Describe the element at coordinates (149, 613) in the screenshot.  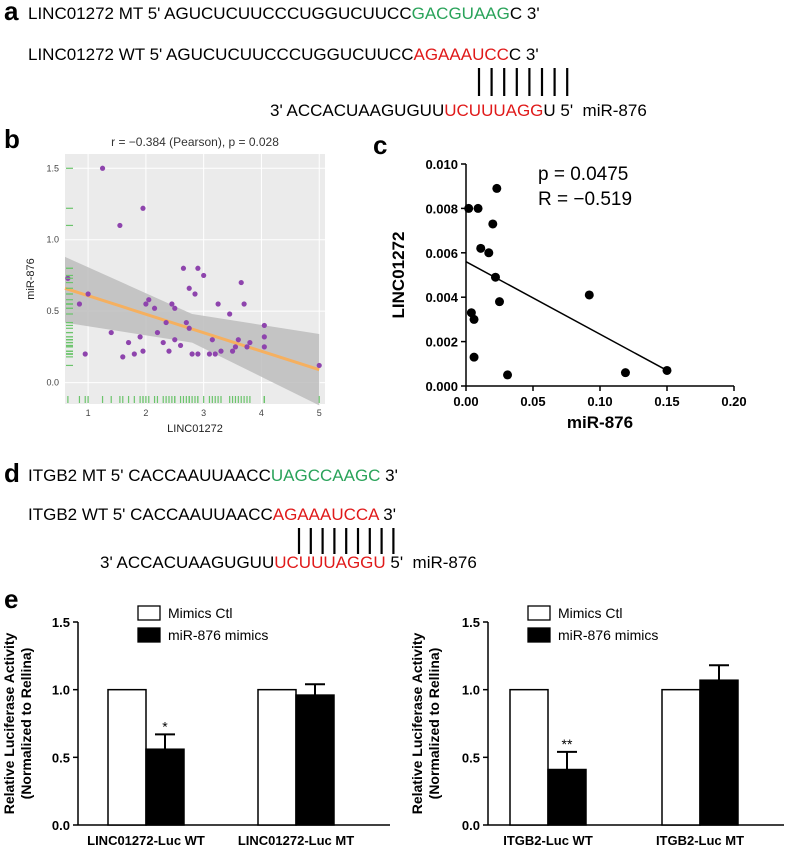
I see `legend-swatch-ctl` at that location.